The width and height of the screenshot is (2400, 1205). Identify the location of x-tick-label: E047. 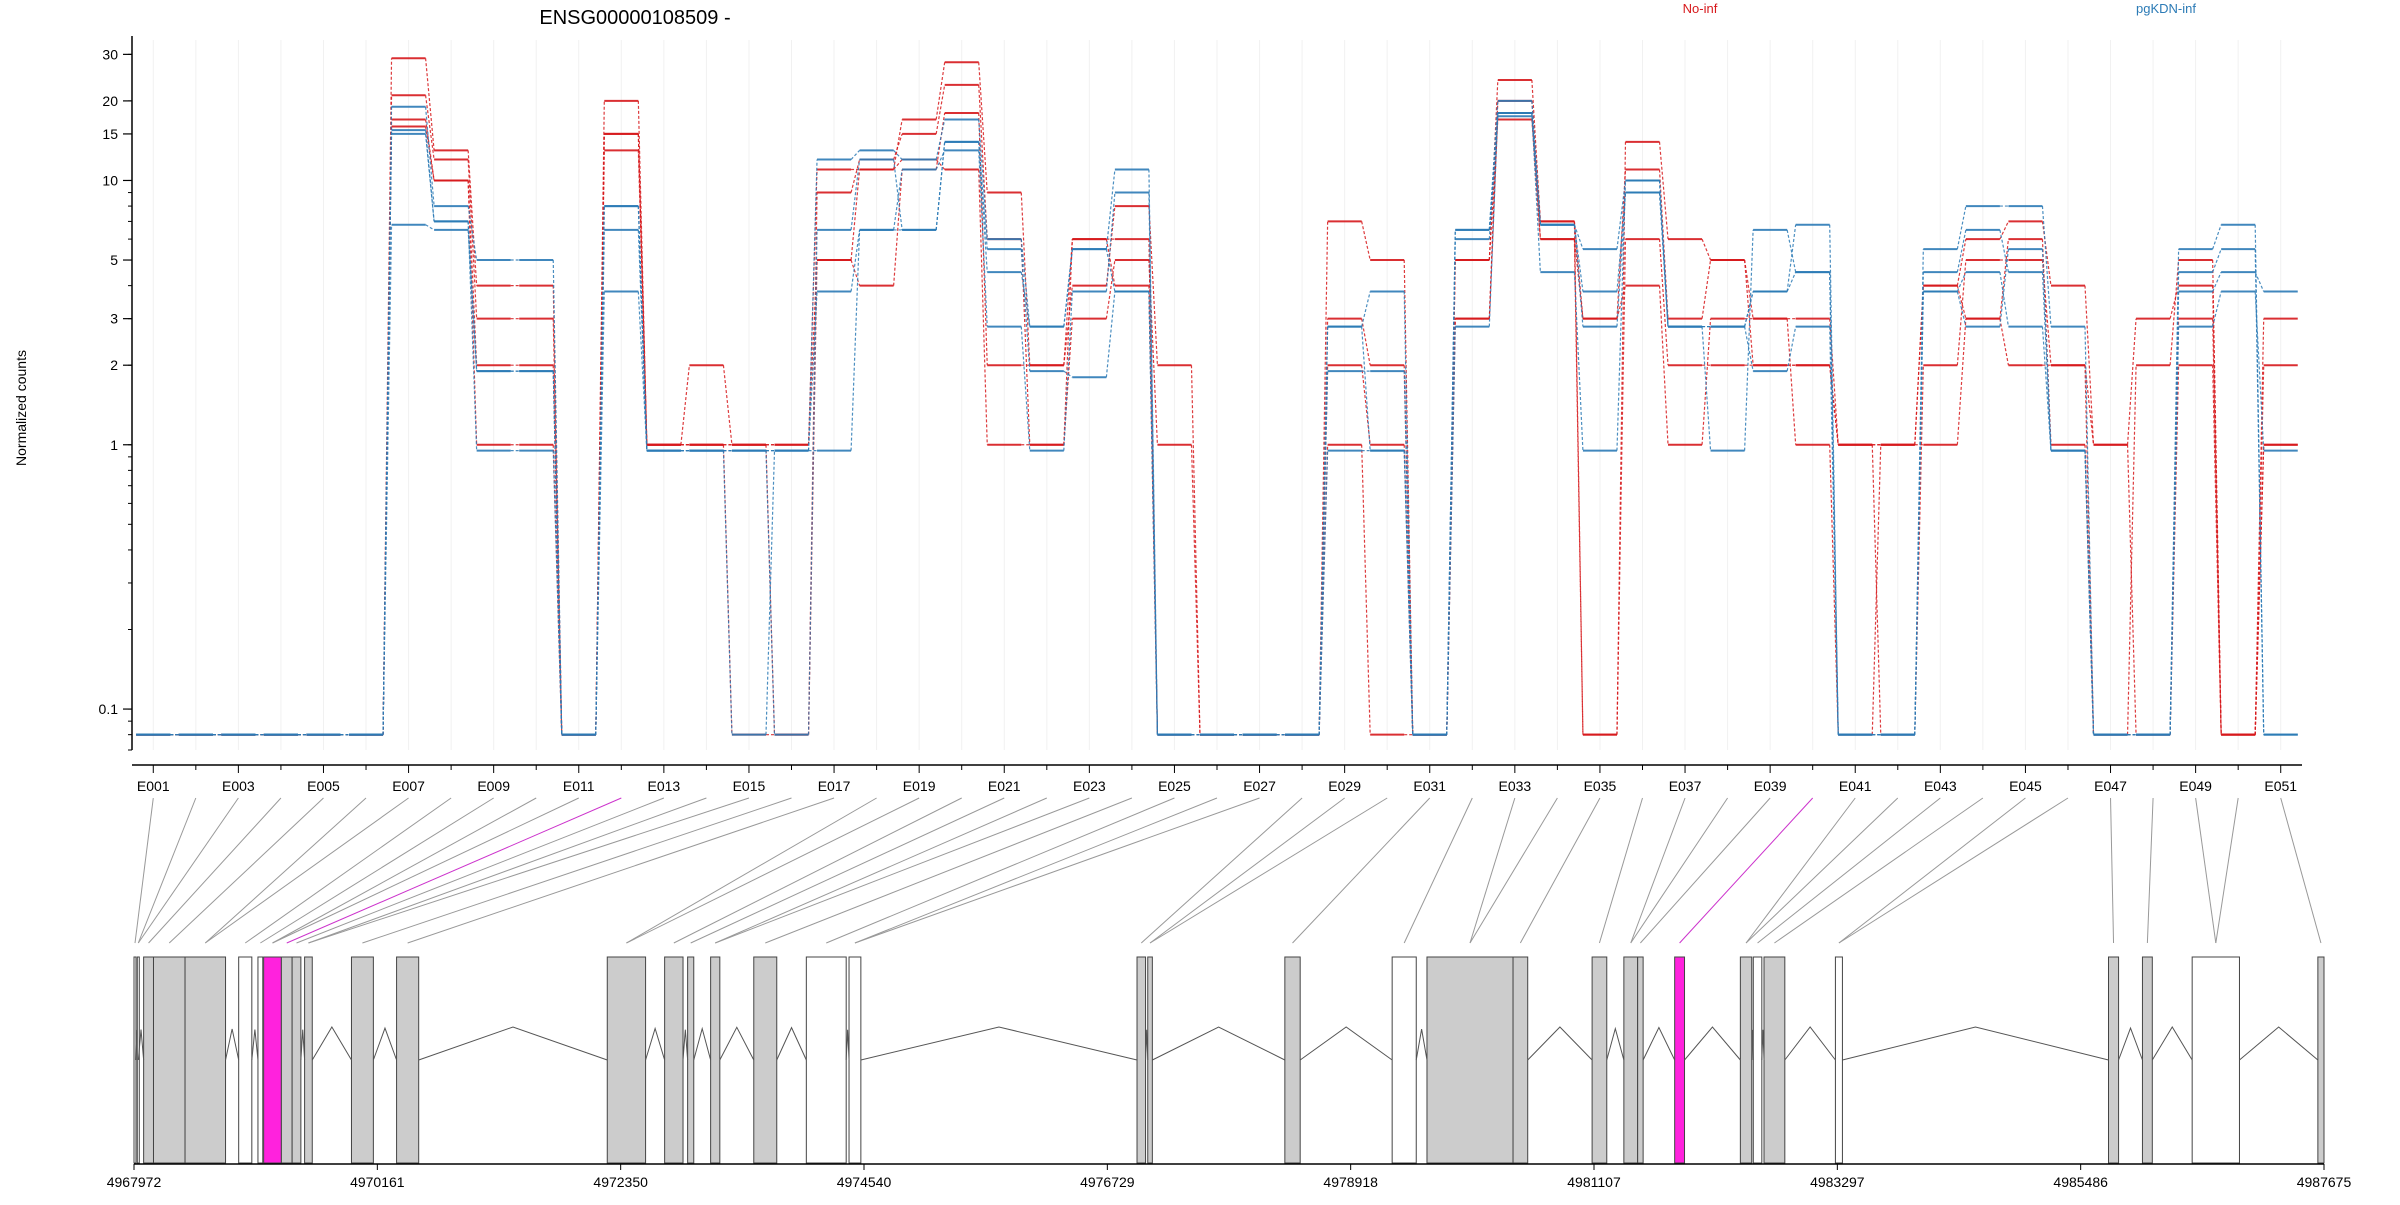
(2110, 786).